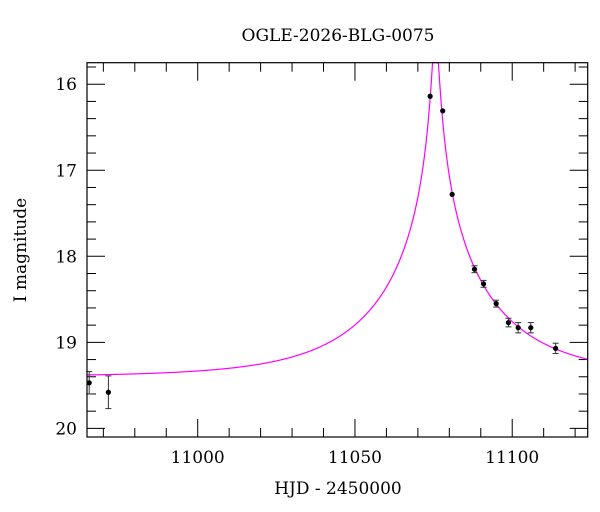 This screenshot has height=512, width=600. I want to click on y-tick-label: 19, so click(66, 343).